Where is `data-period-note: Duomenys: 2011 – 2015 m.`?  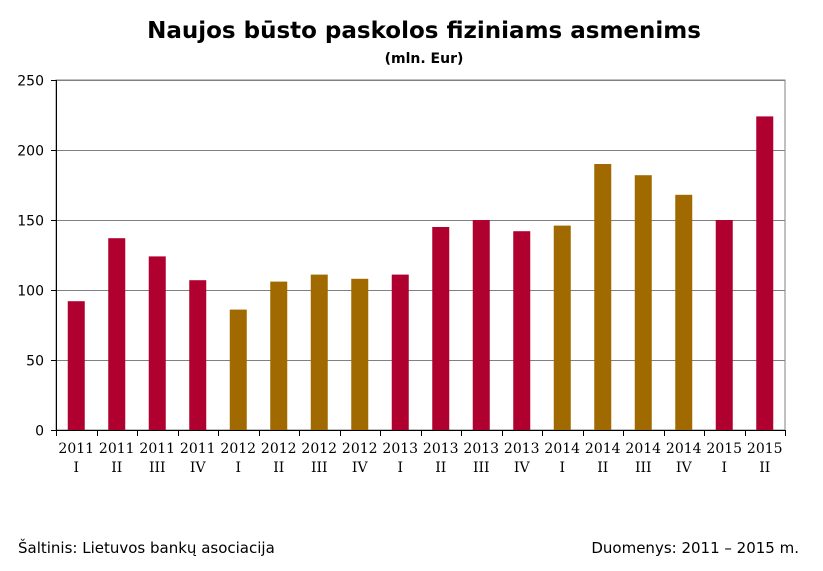 data-period-note: Duomenys: 2011 – 2015 m. is located at coordinates (695, 548).